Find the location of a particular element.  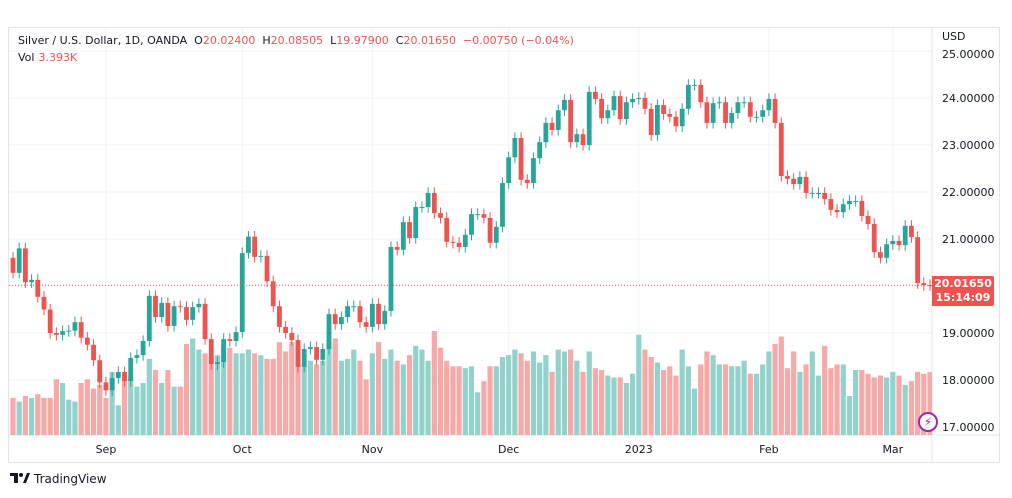

symbol-title: Silver / U.S. Dollar, 1D, OANDA is located at coordinates (103, 40).